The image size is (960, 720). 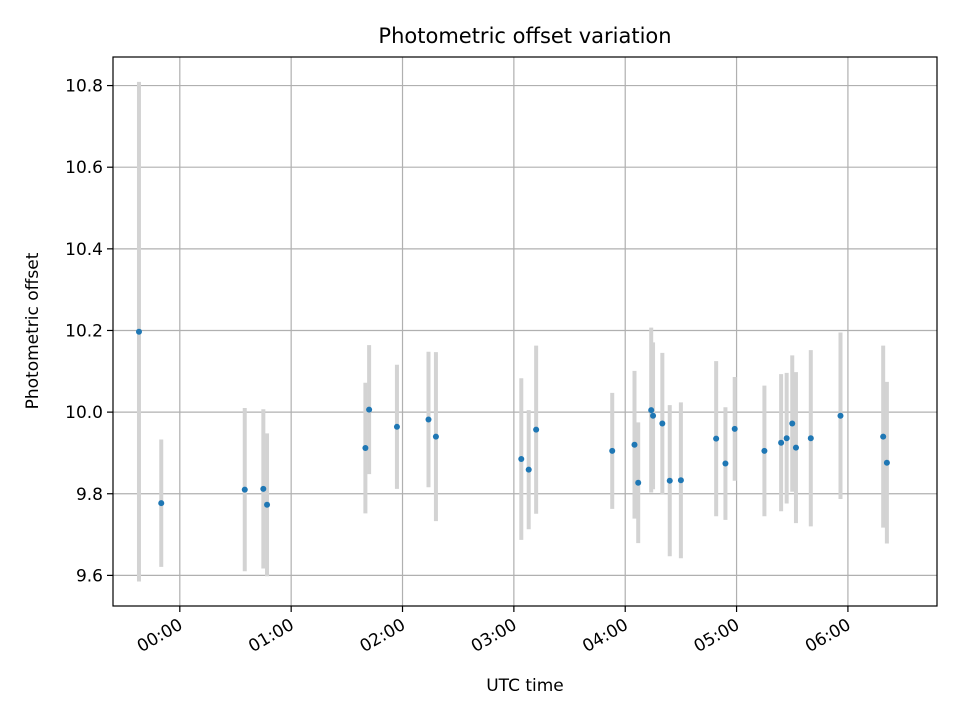 What do you see at coordinates (84, 87) in the screenshot?
I see `y-tick-label: 10.8` at bounding box center [84, 87].